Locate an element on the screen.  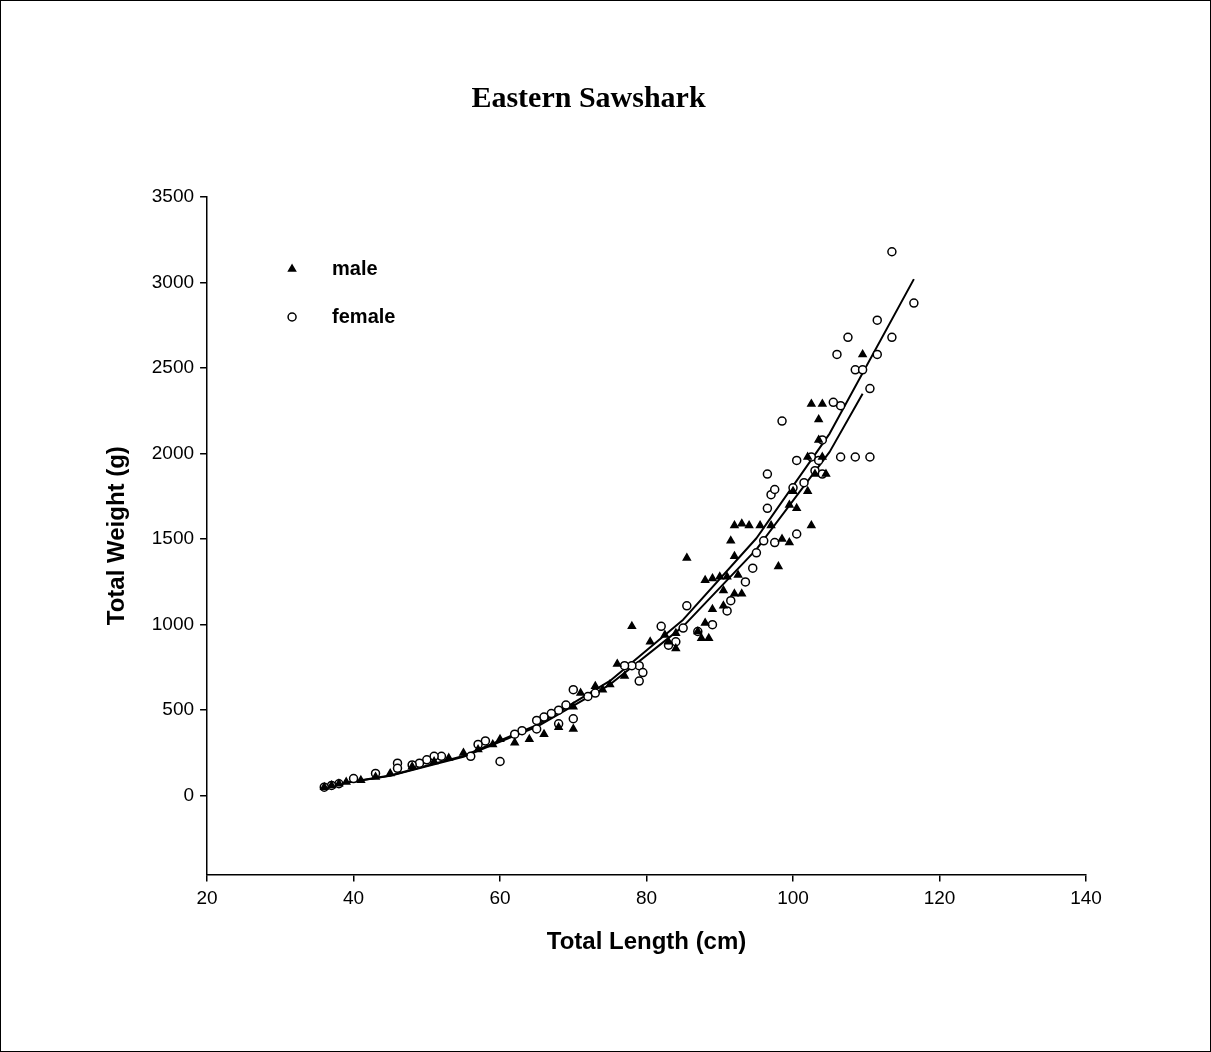
legend-label: female is located at coordinates (364, 315).